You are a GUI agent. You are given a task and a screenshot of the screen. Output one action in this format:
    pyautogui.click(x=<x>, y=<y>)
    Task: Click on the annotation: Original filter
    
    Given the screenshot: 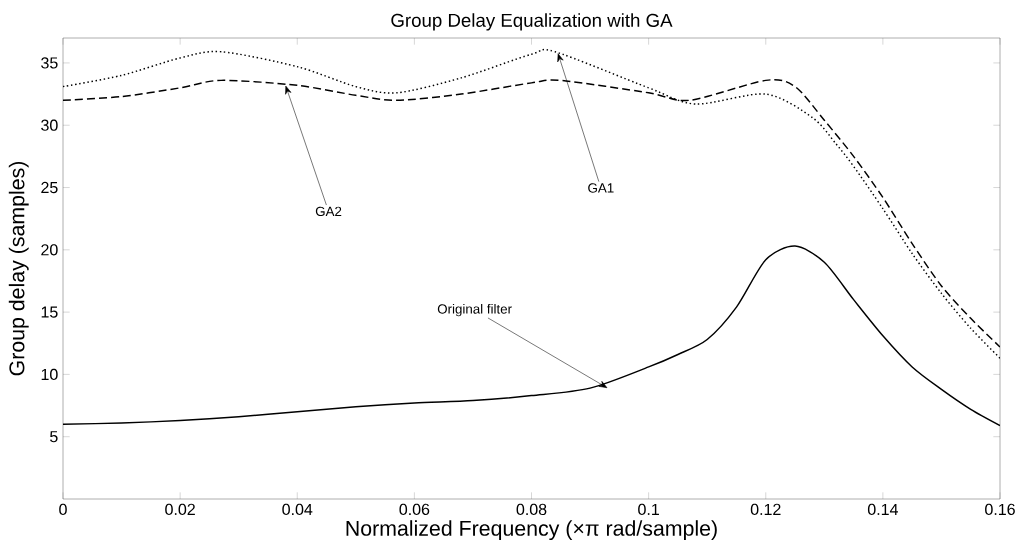 What is the action you would take?
    pyautogui.click(x=474, y=310)
    